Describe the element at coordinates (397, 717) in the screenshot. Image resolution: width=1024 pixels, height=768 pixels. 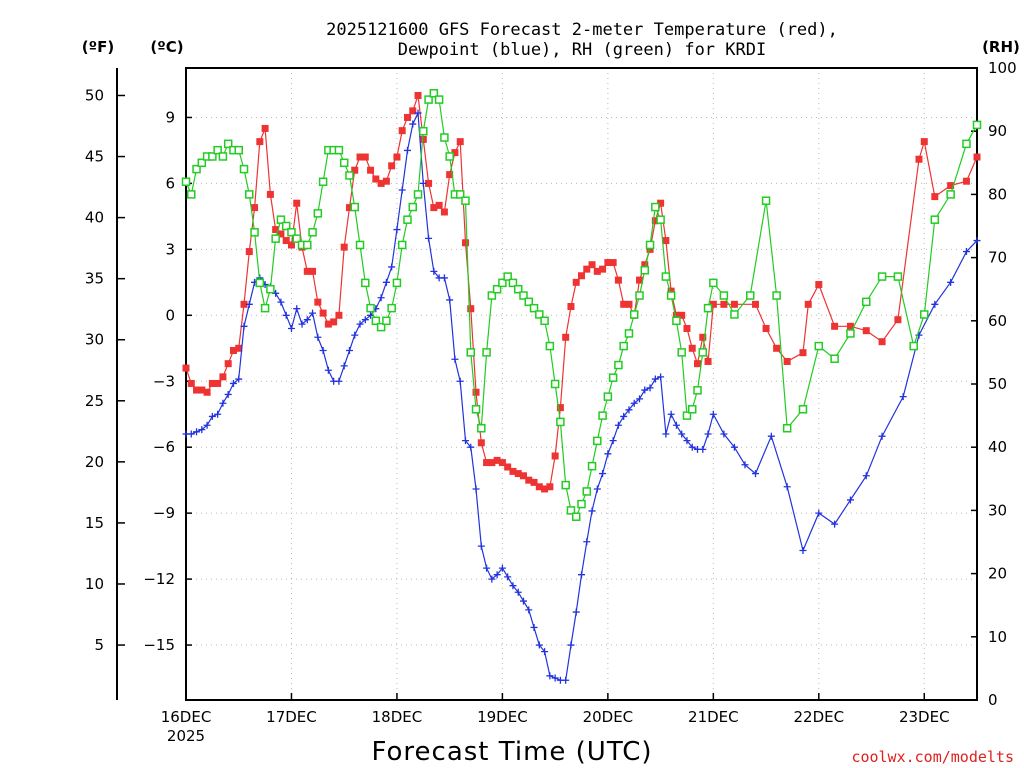
I see `x-tick-label: 18DEC` at that location.